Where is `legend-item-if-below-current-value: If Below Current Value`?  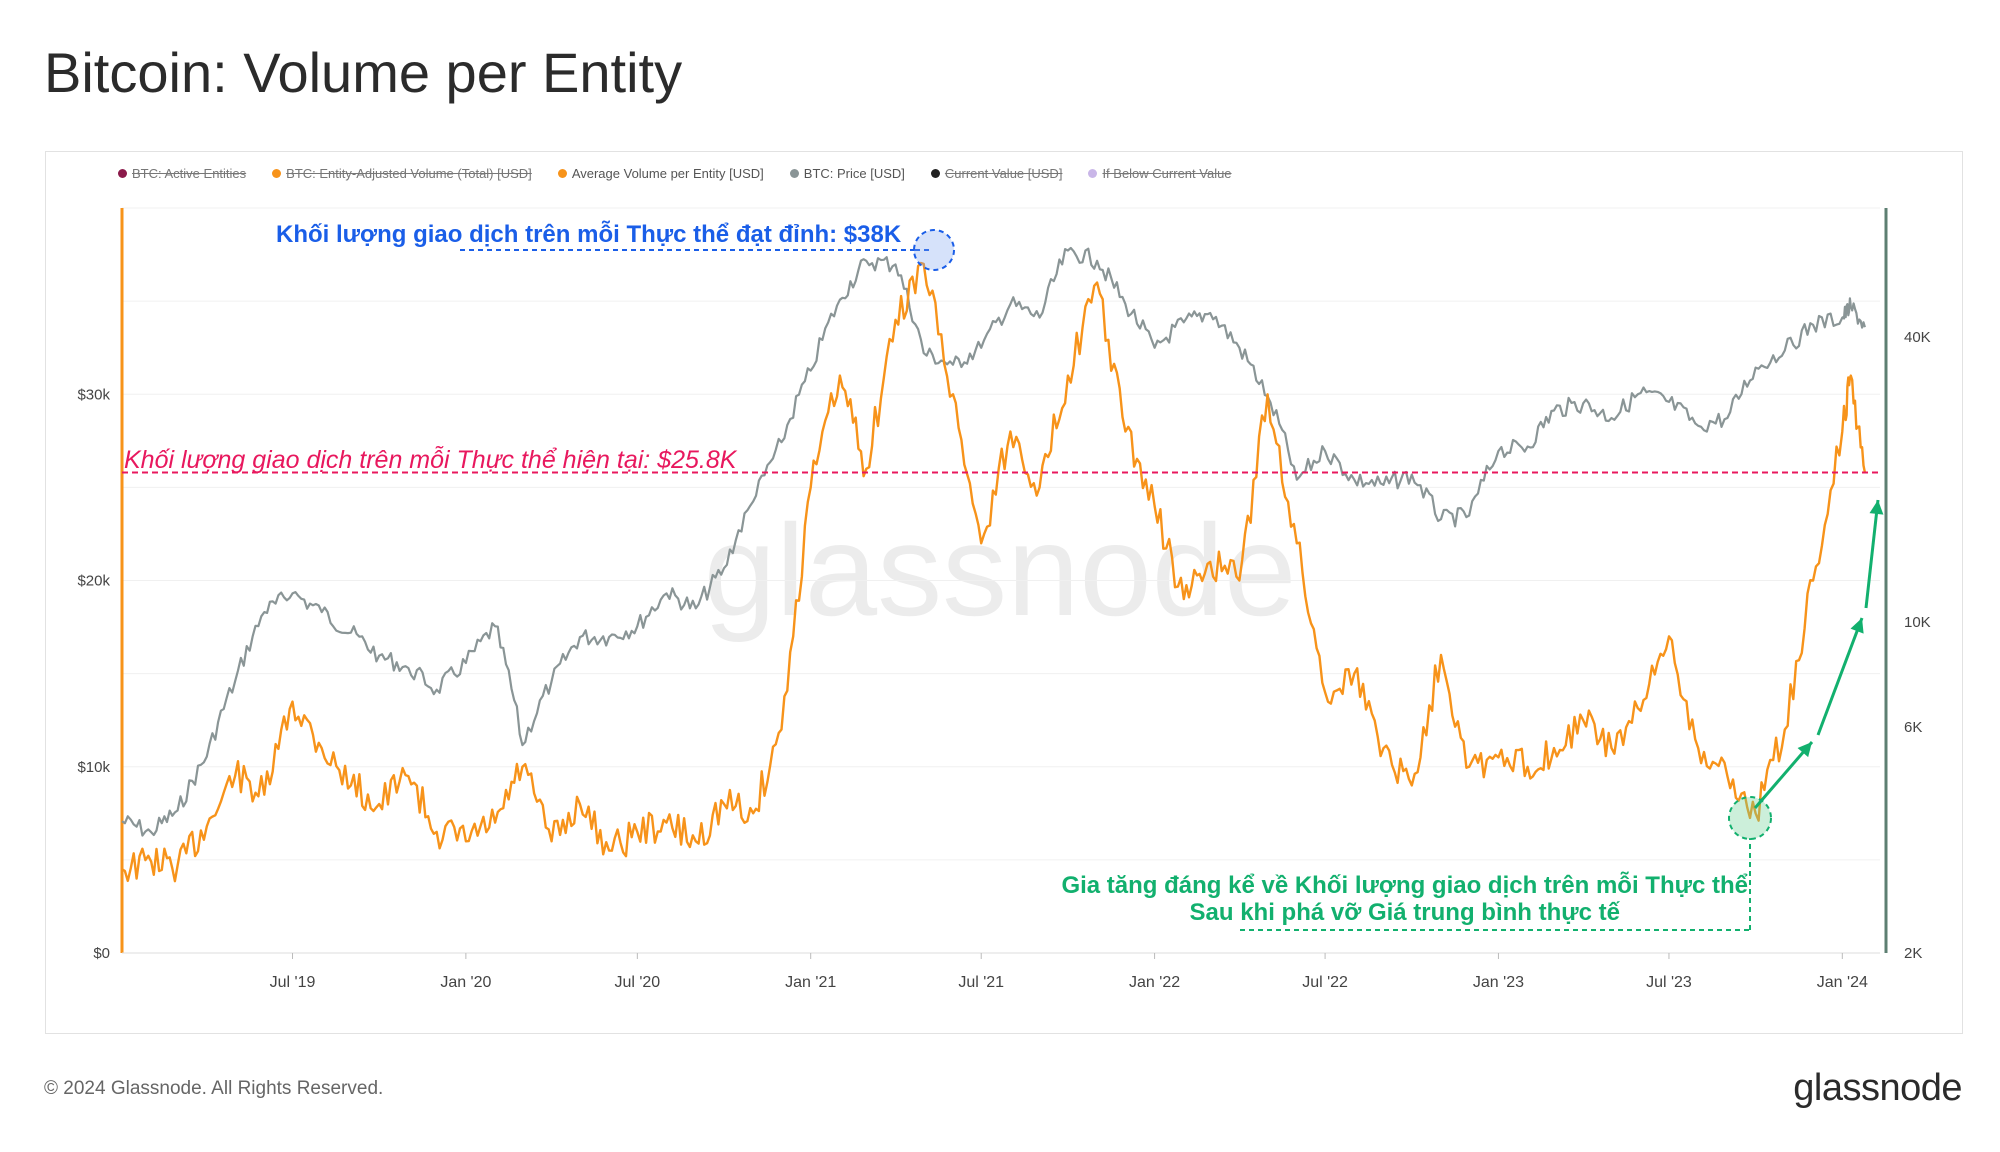 legend-item-if-below-current-value: If Below Current Value is located at coordinates (1160, 173).